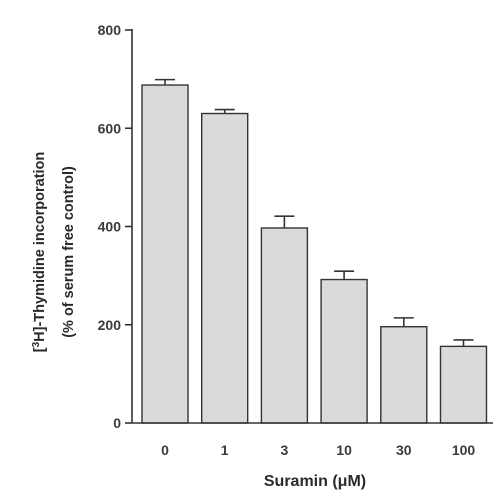 The height and width of the screenshot is (497, 498). Describe the element at coordinates (110, 227) in the screenshot. I see `y-tick-label: 400` at that location.